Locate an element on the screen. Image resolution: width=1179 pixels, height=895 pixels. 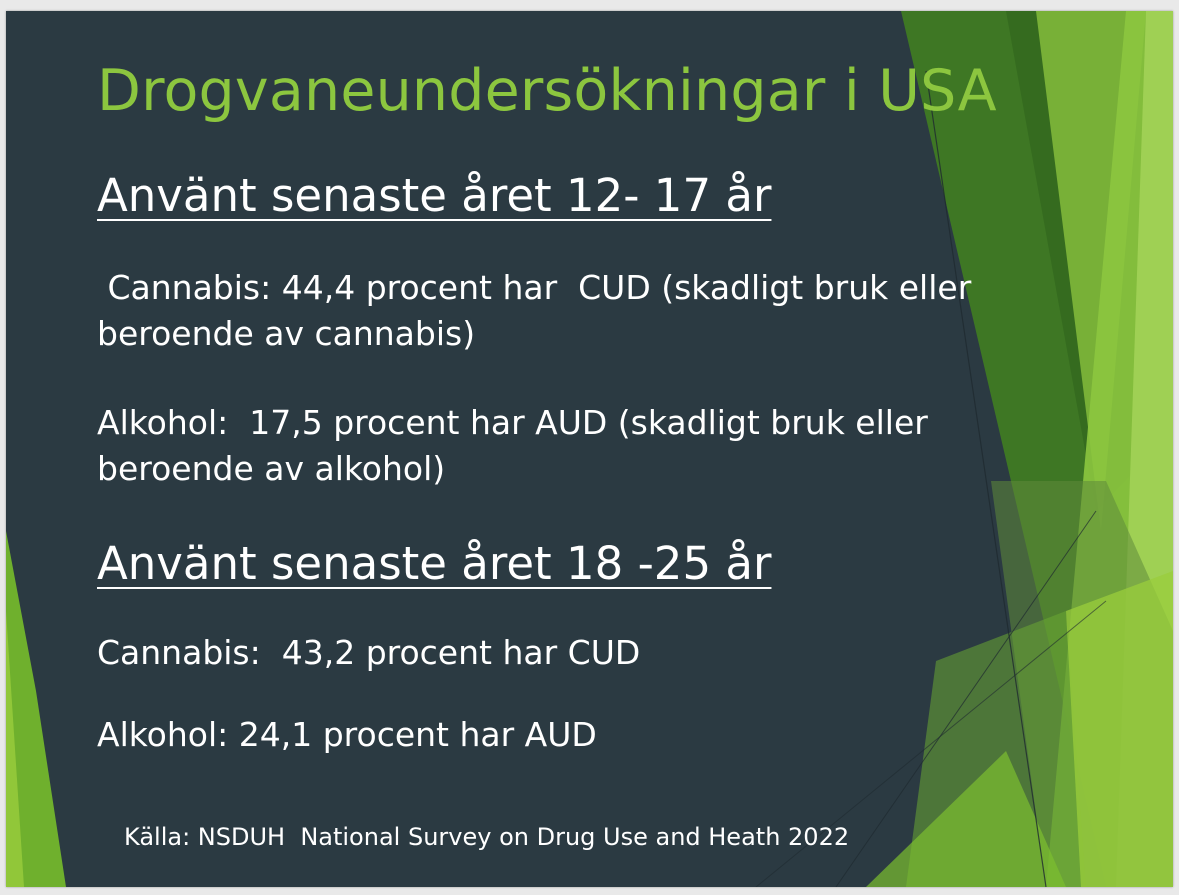
cannabis-12-17-line2: beroende av cannabis) is located at coordinates (286, 333).